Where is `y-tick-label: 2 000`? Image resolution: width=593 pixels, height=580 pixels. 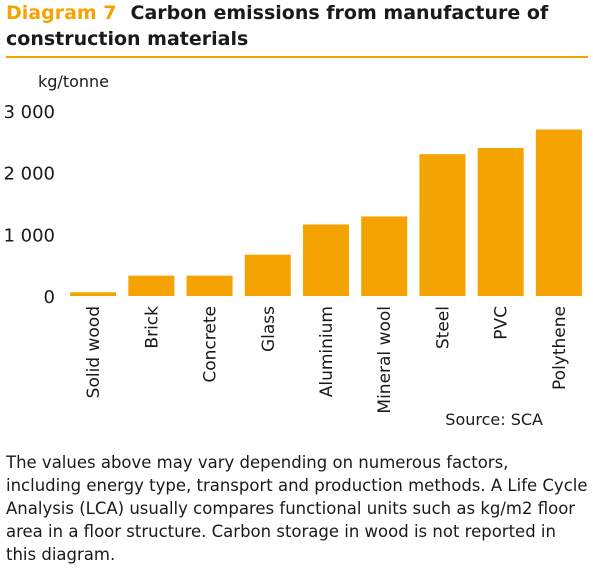
y-tick-label: 2 000 is located at coordinates (29, 174).